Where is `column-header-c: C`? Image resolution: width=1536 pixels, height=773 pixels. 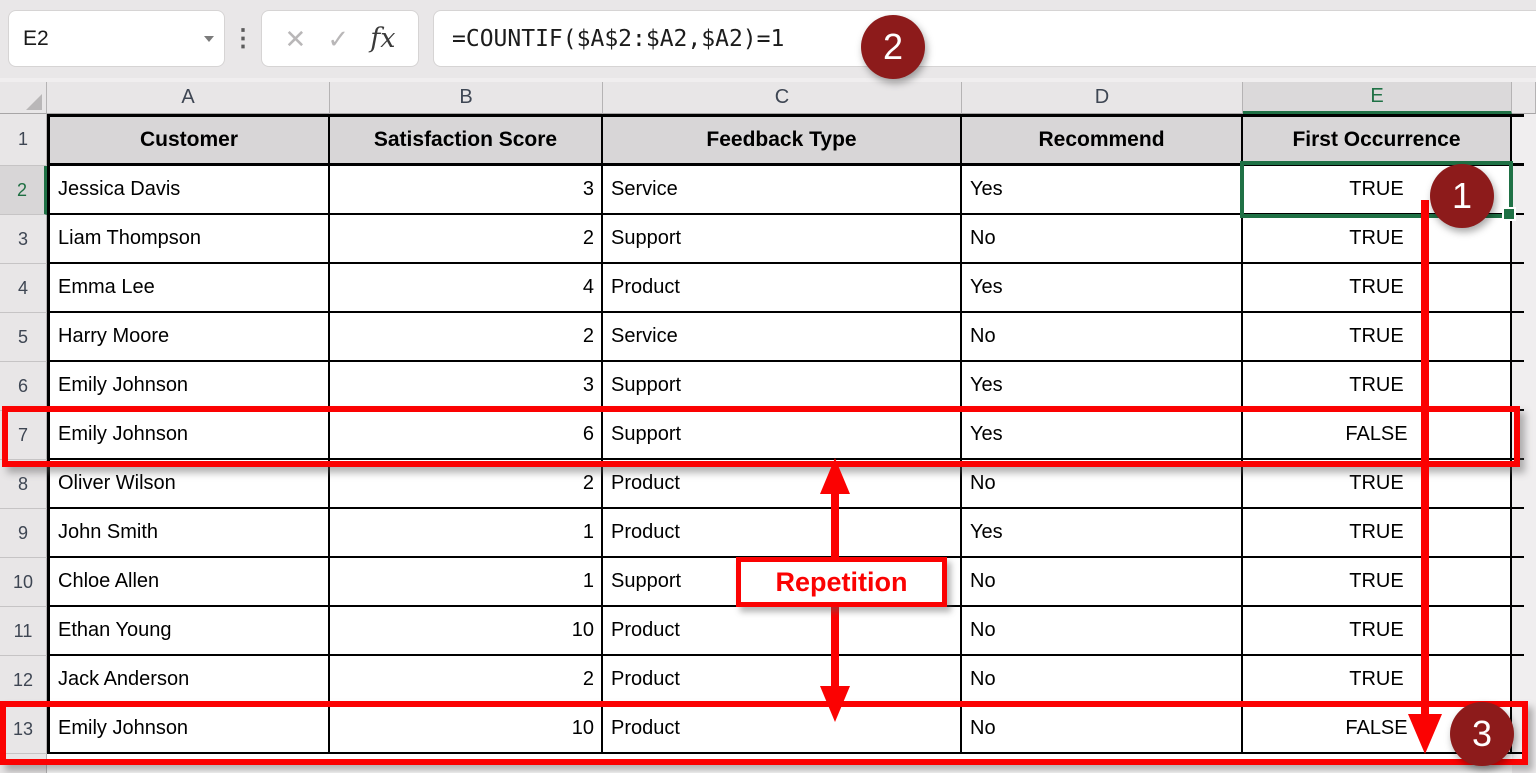
column-header-c: C is located at coordinates (782, 98).